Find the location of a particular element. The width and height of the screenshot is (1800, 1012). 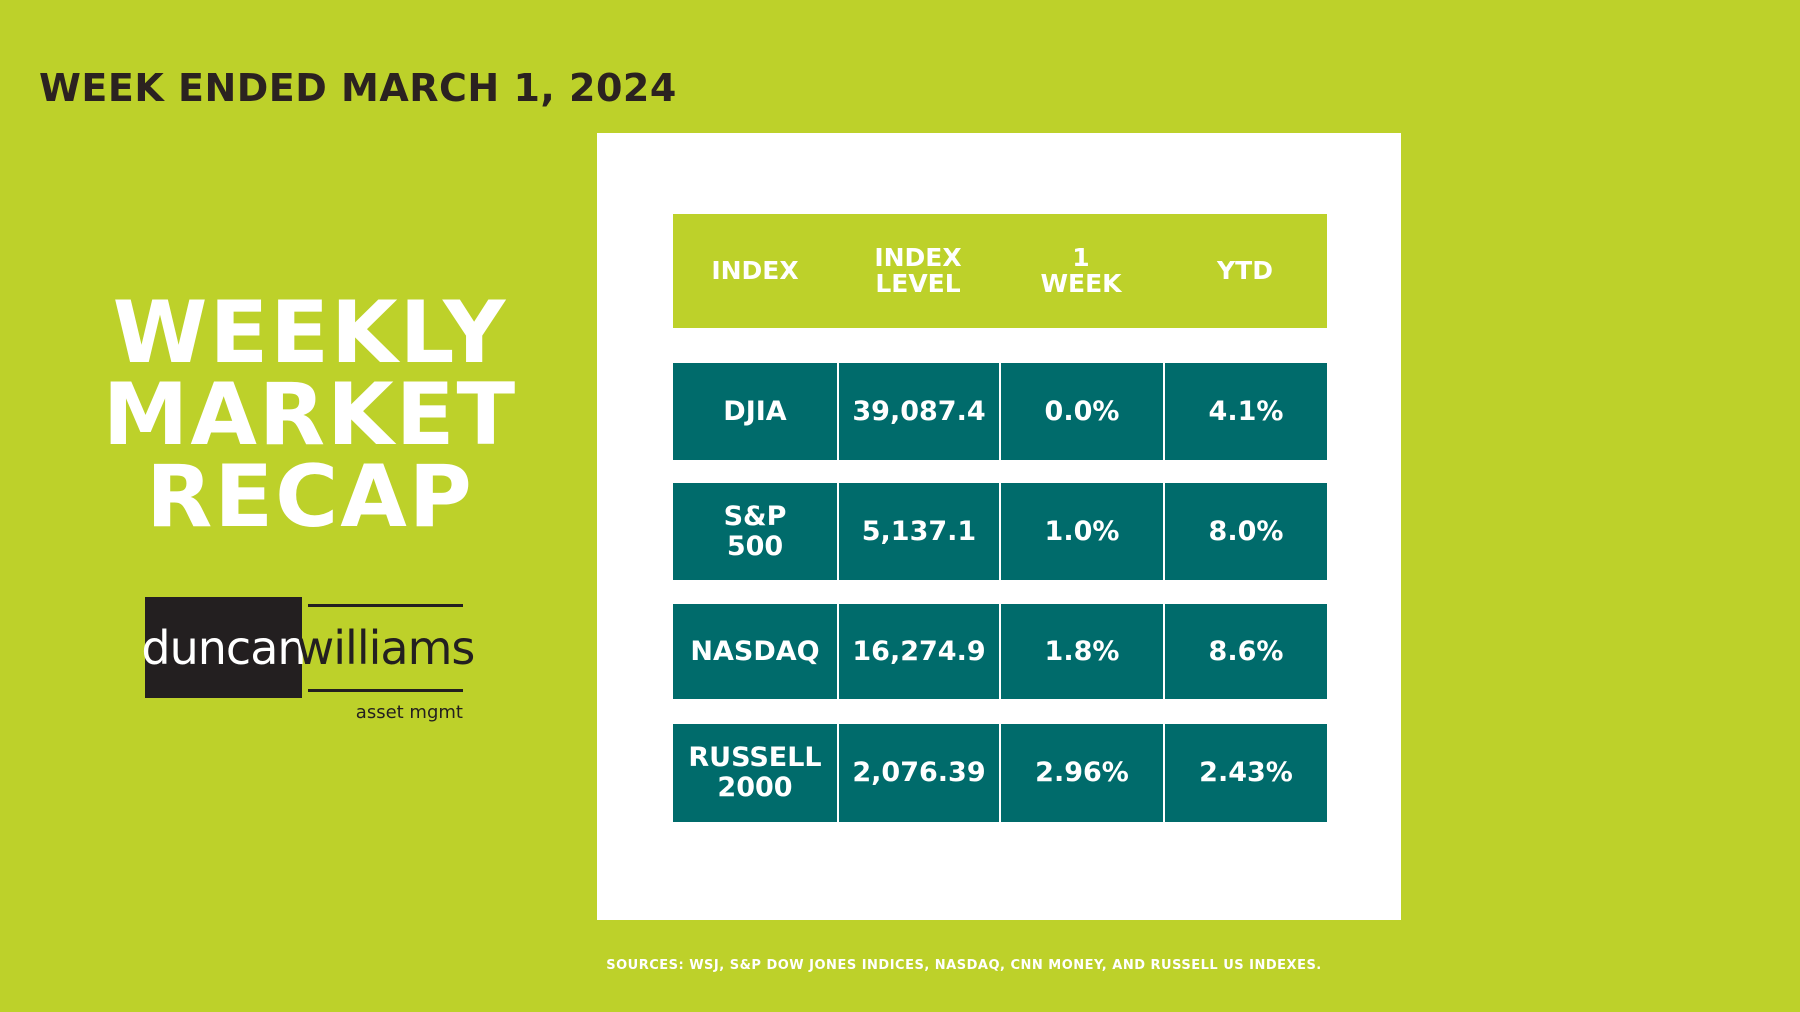

logo-sub: asset mgmt is located at coordinates (409, 712).